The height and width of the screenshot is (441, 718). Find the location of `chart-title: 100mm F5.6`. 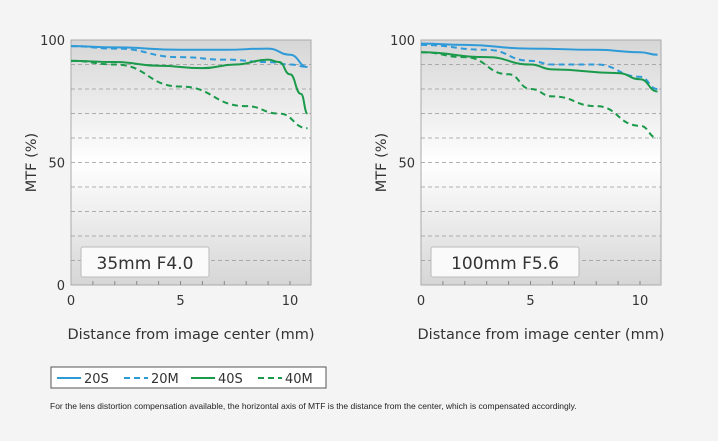

chart-title: 100mm F5.6 is located at coordinates (505, 264).